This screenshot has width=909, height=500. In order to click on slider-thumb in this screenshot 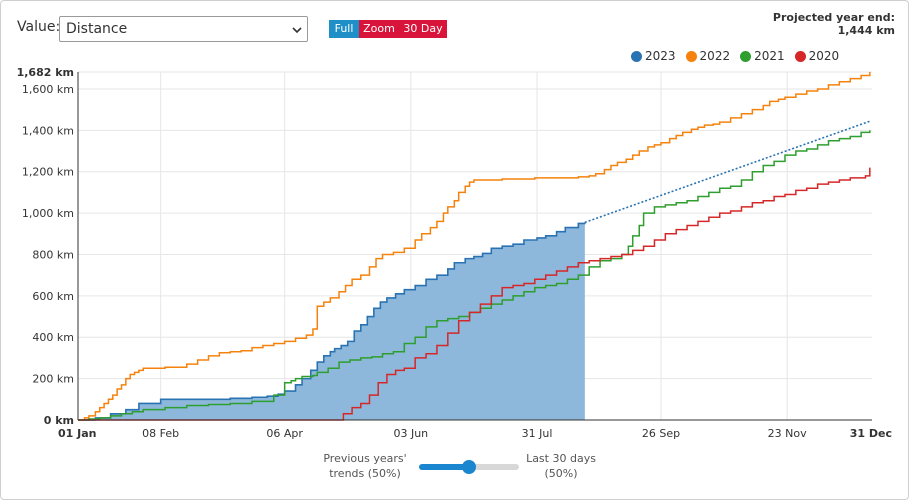, I will do `click(469, 467)`.